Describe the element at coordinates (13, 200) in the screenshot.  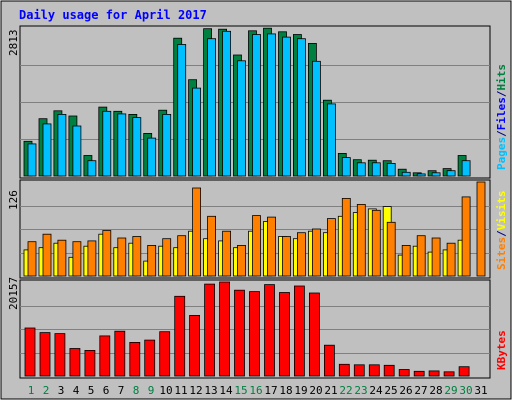
I see `panel-max-label: 126` at that location.